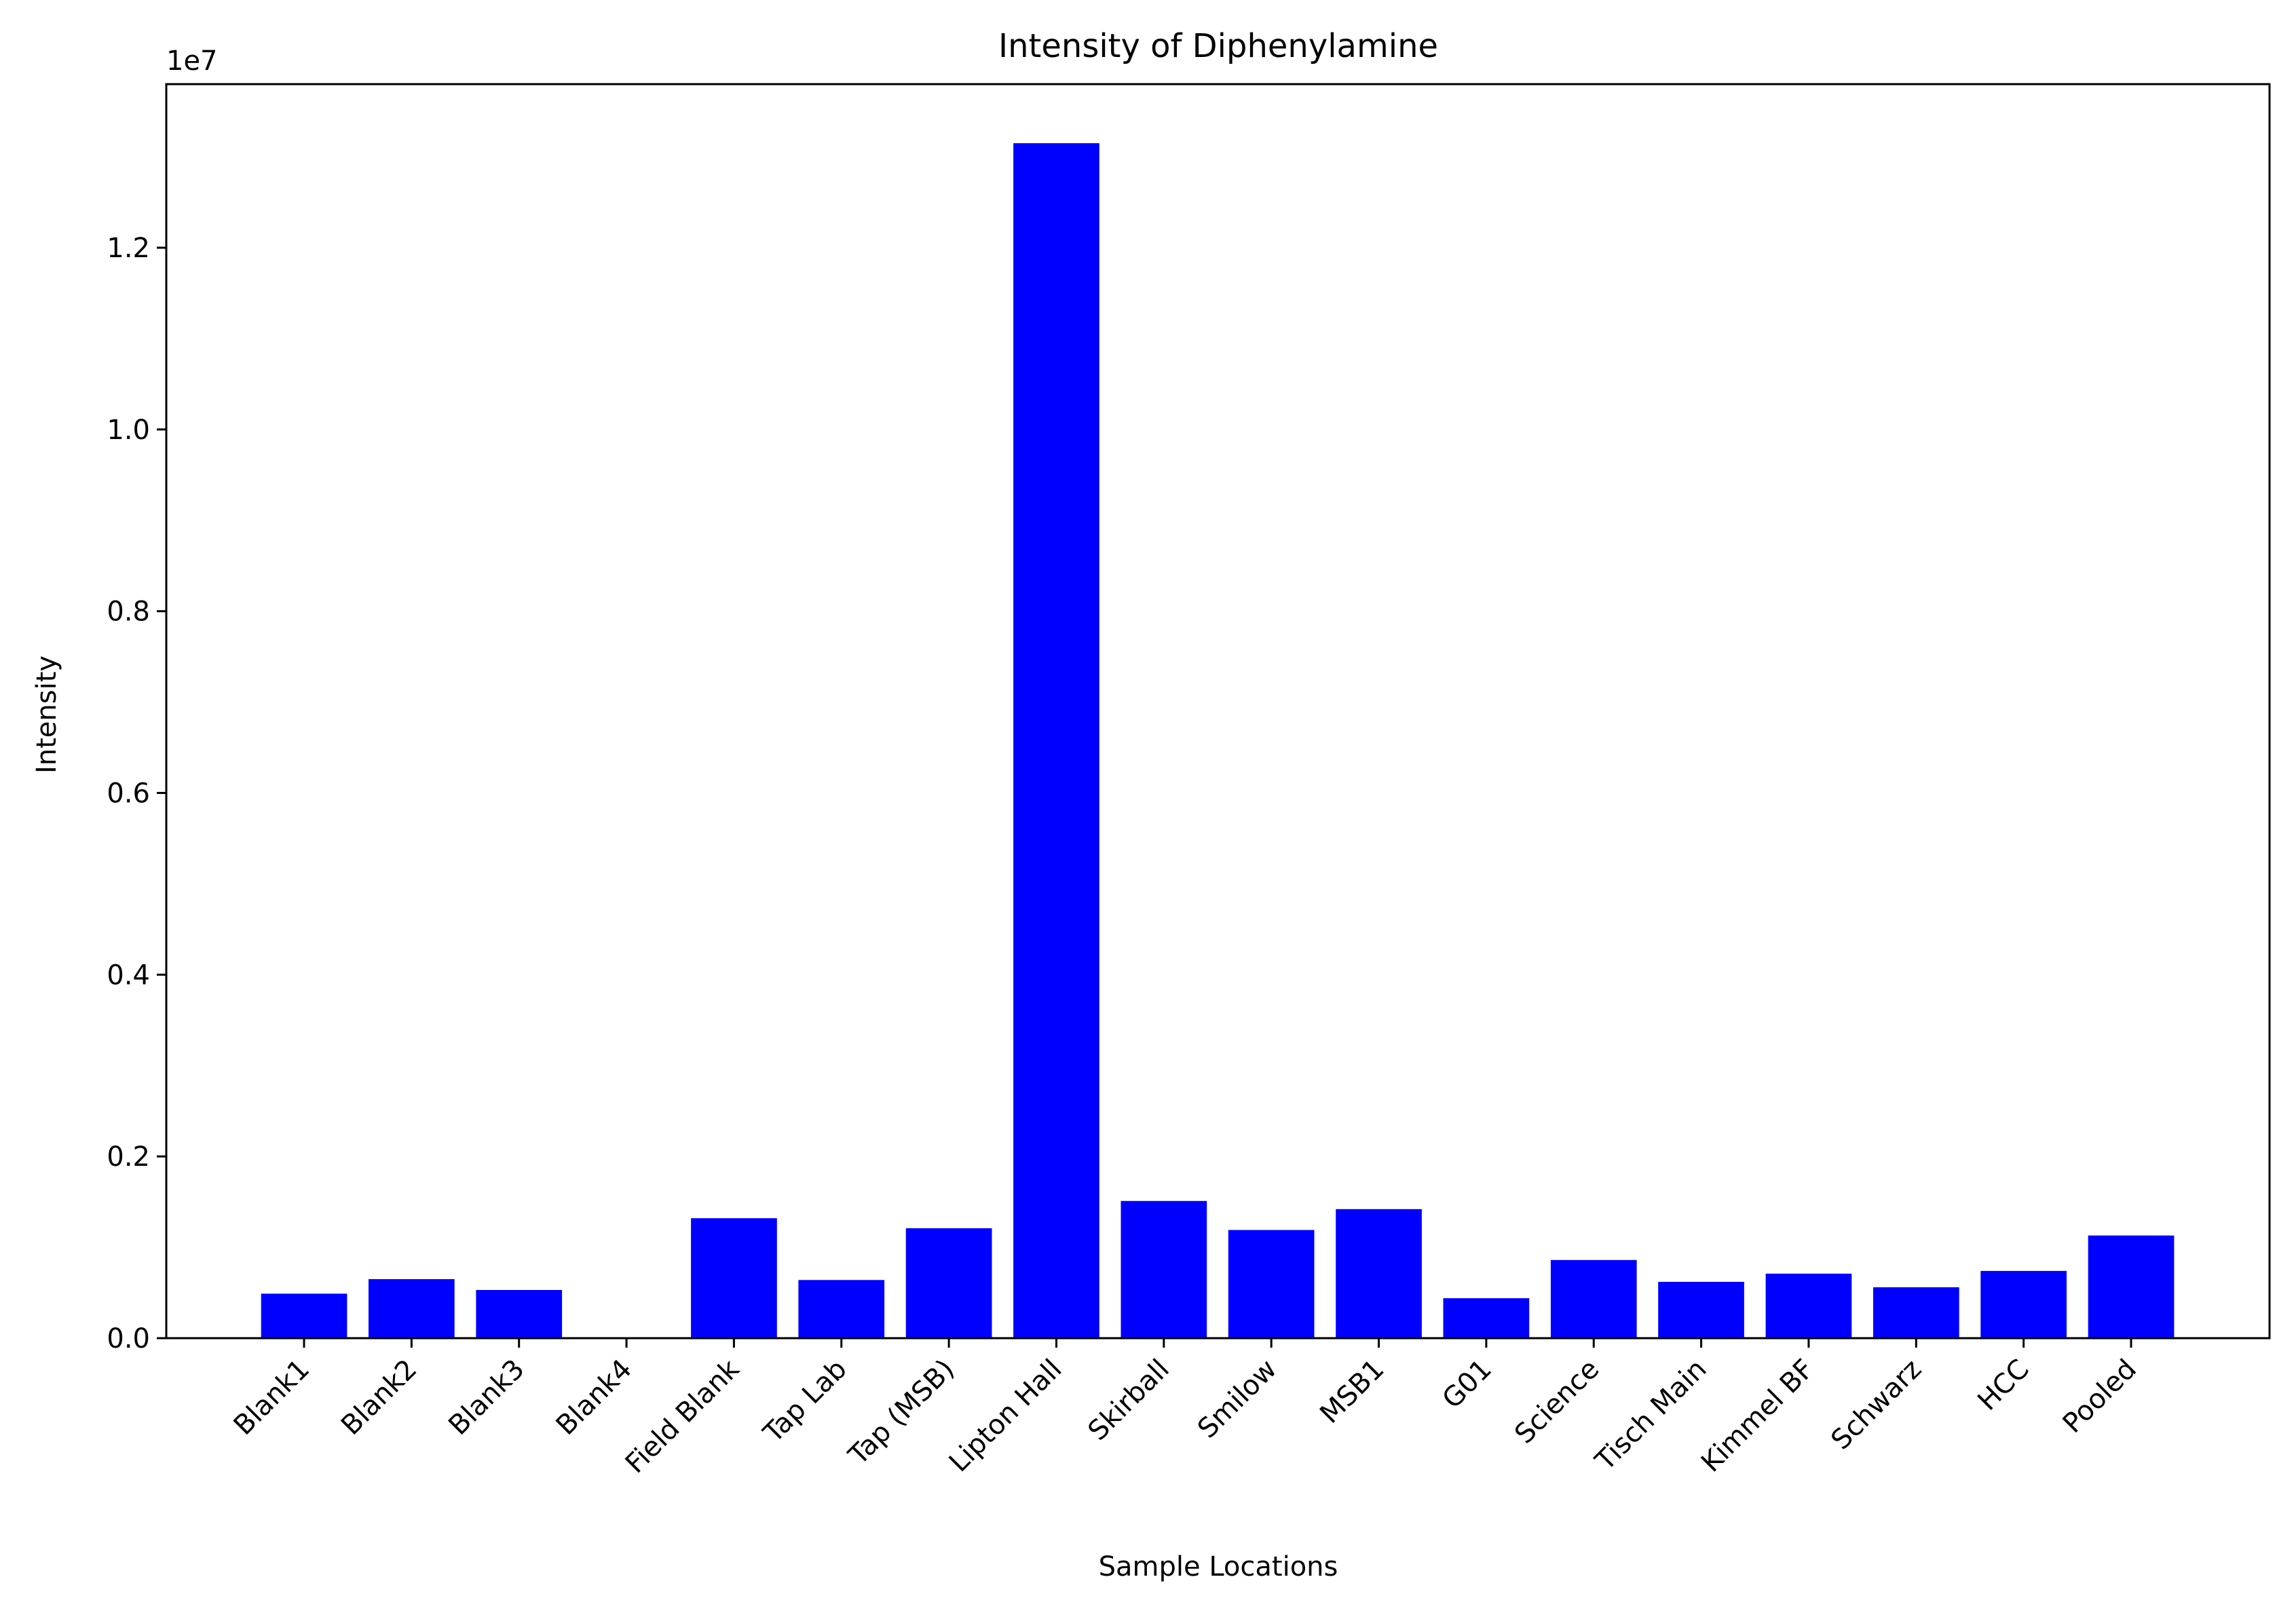  Describe the element at coordinates (304, 1315) in the screenshot. I see `bar-blank1` at that location.